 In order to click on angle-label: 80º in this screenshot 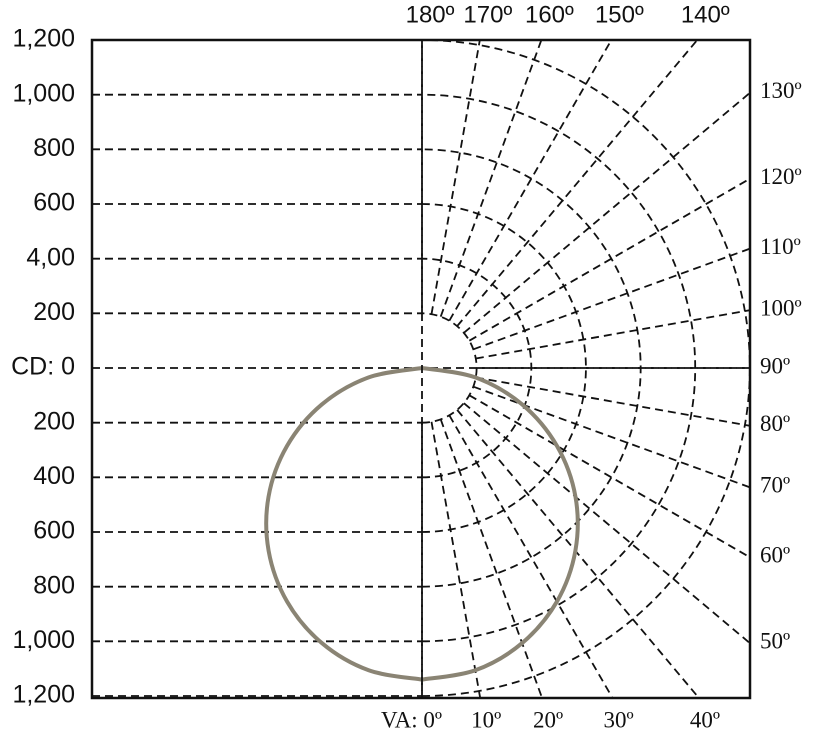, I will do `click(775, 423)`.